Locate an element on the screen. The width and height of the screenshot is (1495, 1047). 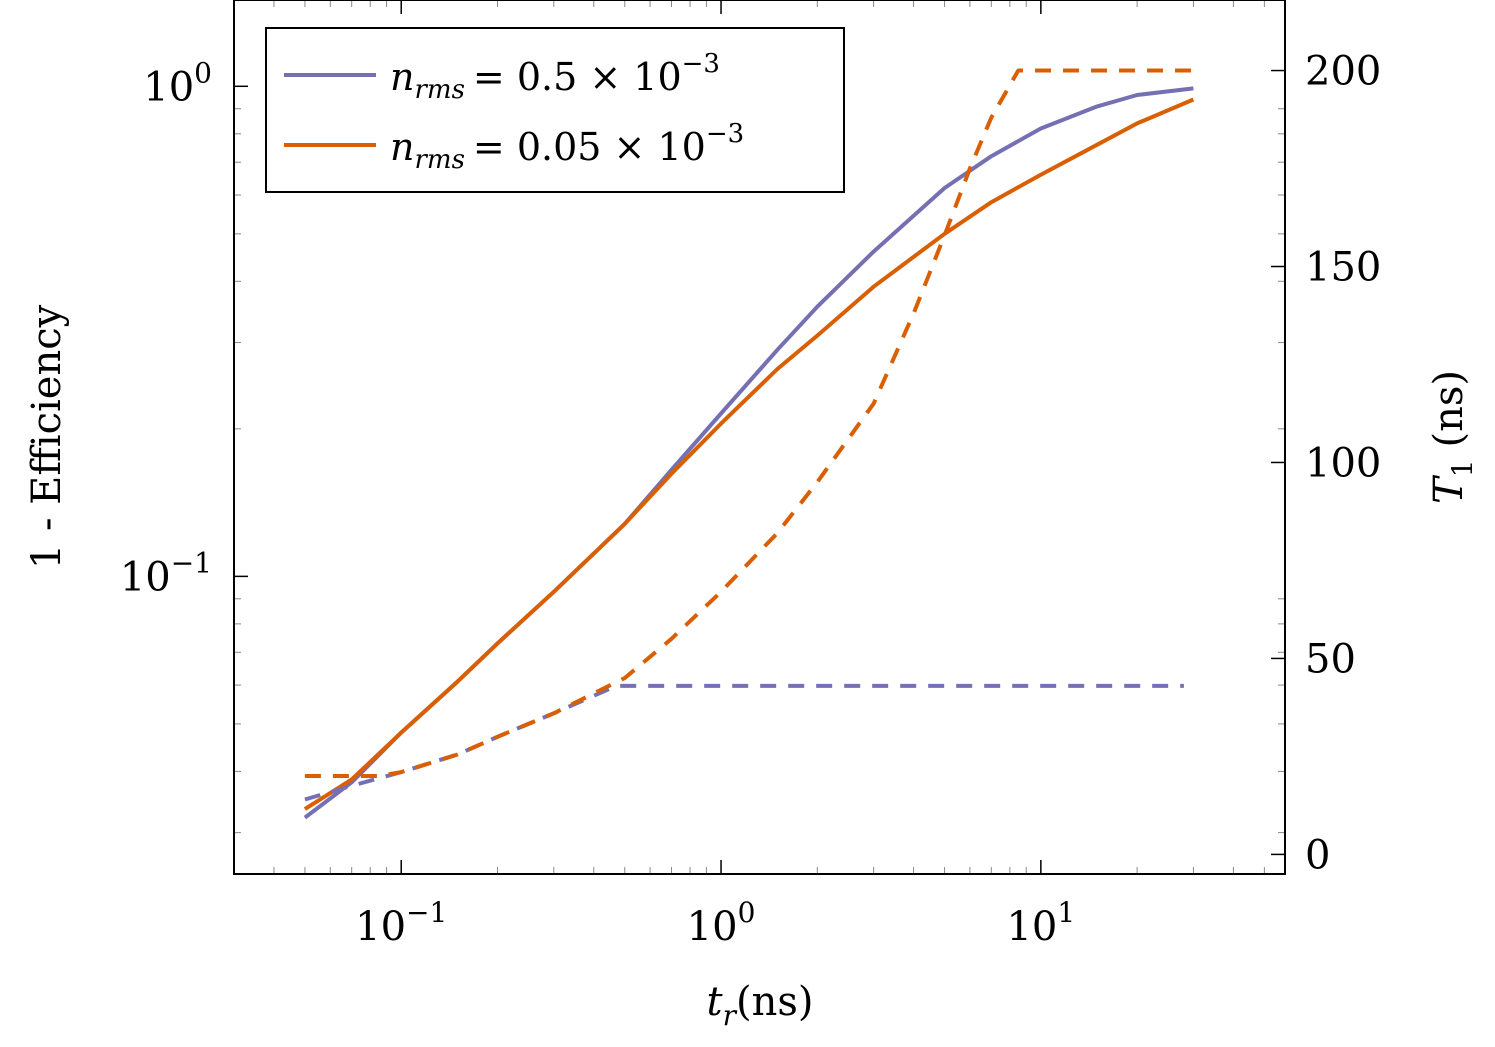
right-y-tick-label: 100 is located at coordinates (1343, 463).